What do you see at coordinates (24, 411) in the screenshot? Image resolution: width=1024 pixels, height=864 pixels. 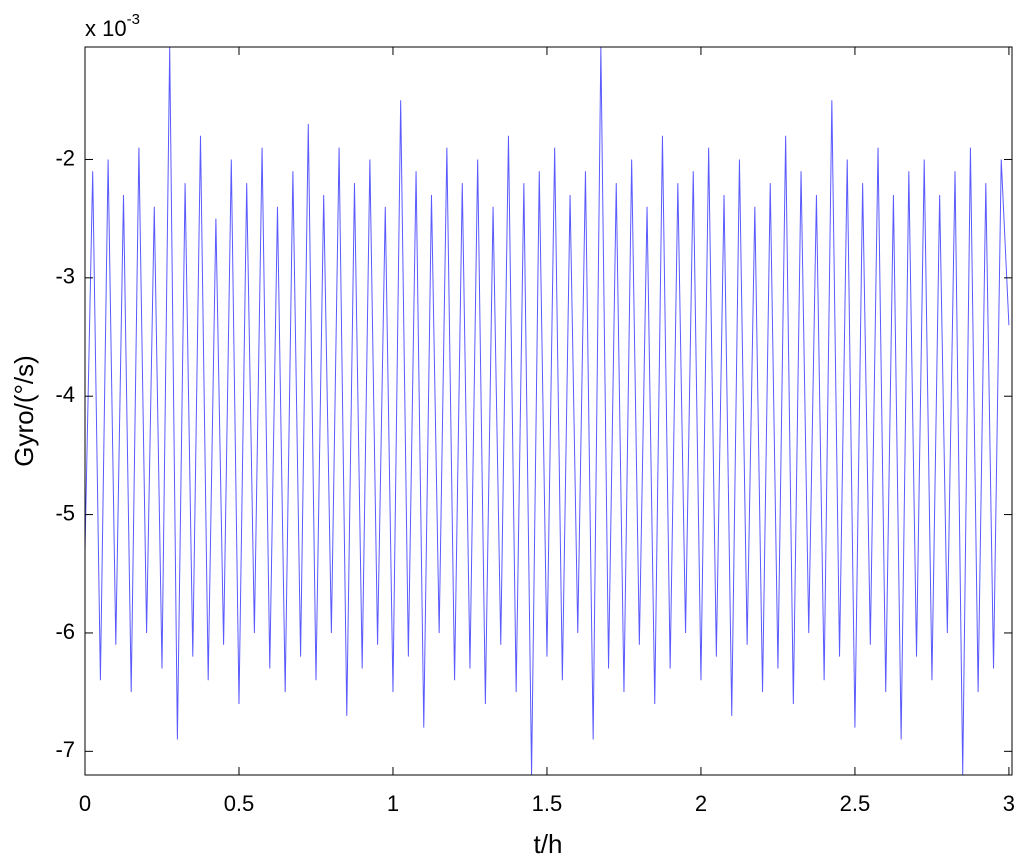 I see `y-axis-label: Gyro/(°/s)` at bounding box center [24, 411].